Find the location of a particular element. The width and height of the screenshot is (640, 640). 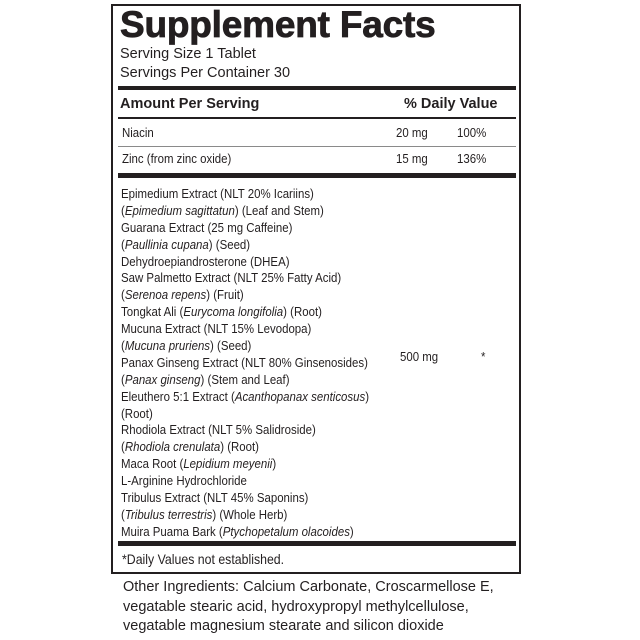

blend-ingredient-line: Tribulus Extract (NLT 45% Saponins) is located at coordinates (245, 498).